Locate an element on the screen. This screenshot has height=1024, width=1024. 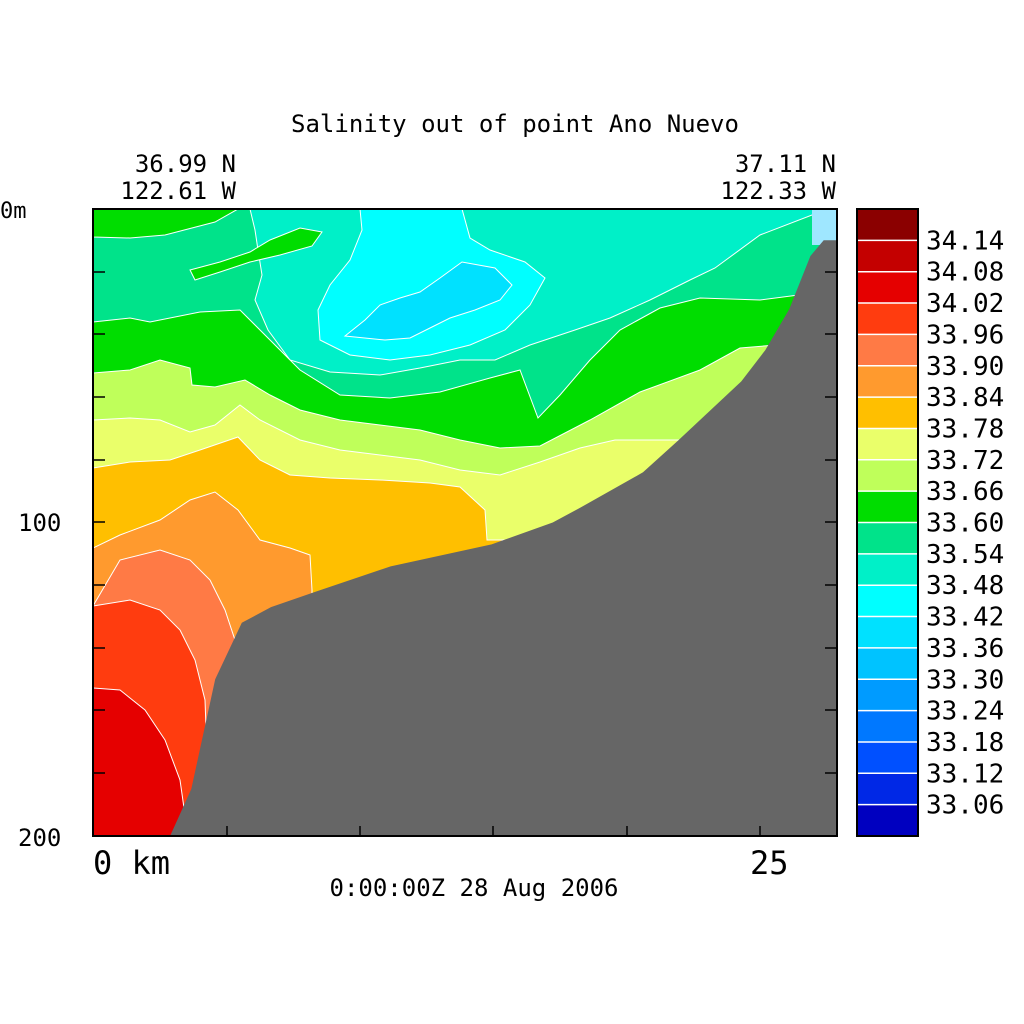
end-latitude: 37.11 N is located at coordinates (785, 164).